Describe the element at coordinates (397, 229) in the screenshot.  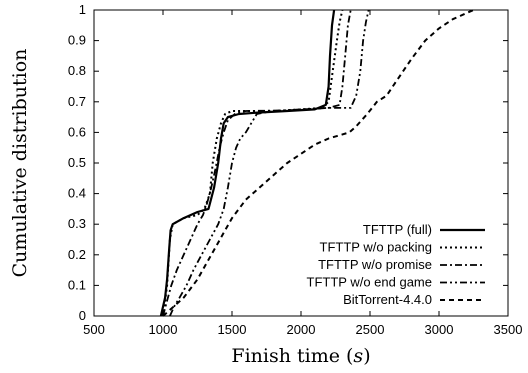
I see `legend-label: TFTTP (full)` at that location.